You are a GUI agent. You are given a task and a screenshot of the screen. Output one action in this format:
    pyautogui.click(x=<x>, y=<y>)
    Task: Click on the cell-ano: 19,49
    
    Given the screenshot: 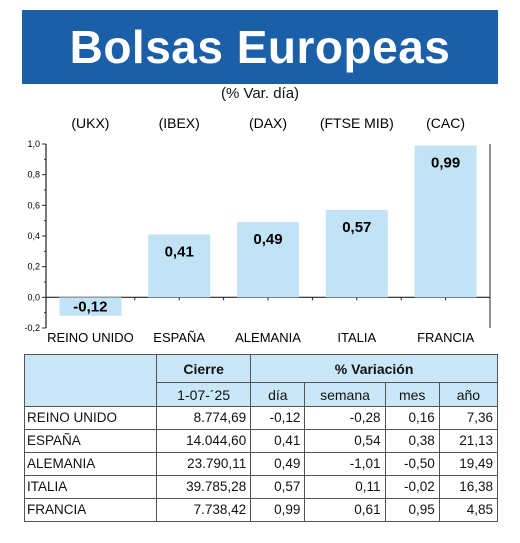 What is the action you would take?
    pyautogui.click(x=467, y=464)
    